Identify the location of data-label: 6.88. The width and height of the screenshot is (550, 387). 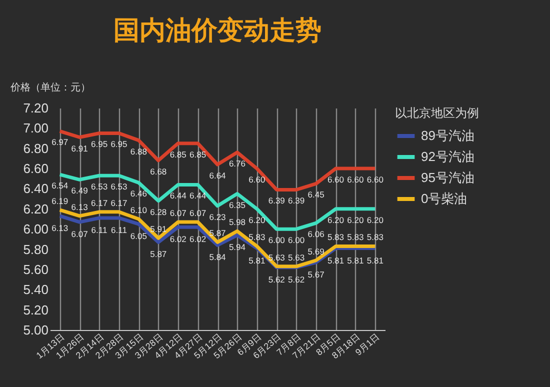
(139, 151).